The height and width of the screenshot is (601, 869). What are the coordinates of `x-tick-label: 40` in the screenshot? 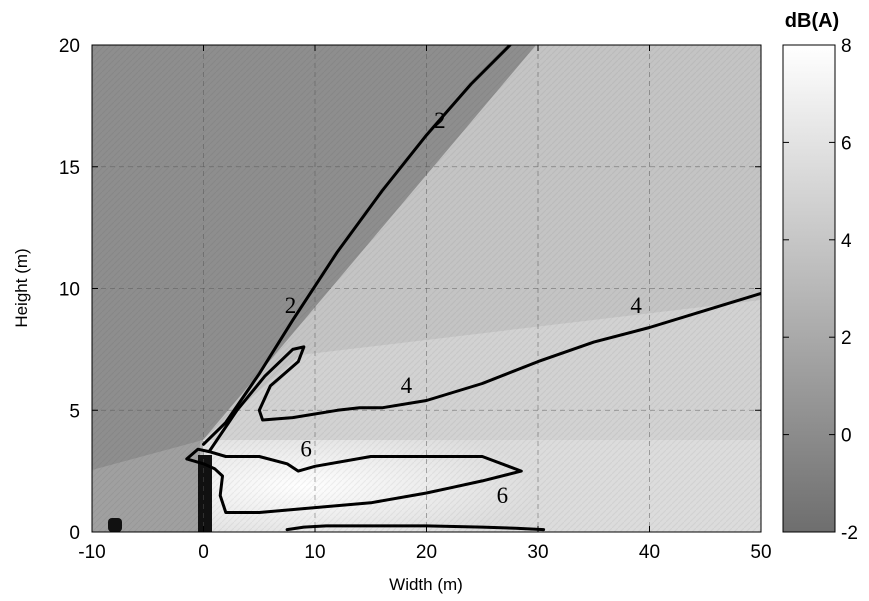 It's located at (649, 552).